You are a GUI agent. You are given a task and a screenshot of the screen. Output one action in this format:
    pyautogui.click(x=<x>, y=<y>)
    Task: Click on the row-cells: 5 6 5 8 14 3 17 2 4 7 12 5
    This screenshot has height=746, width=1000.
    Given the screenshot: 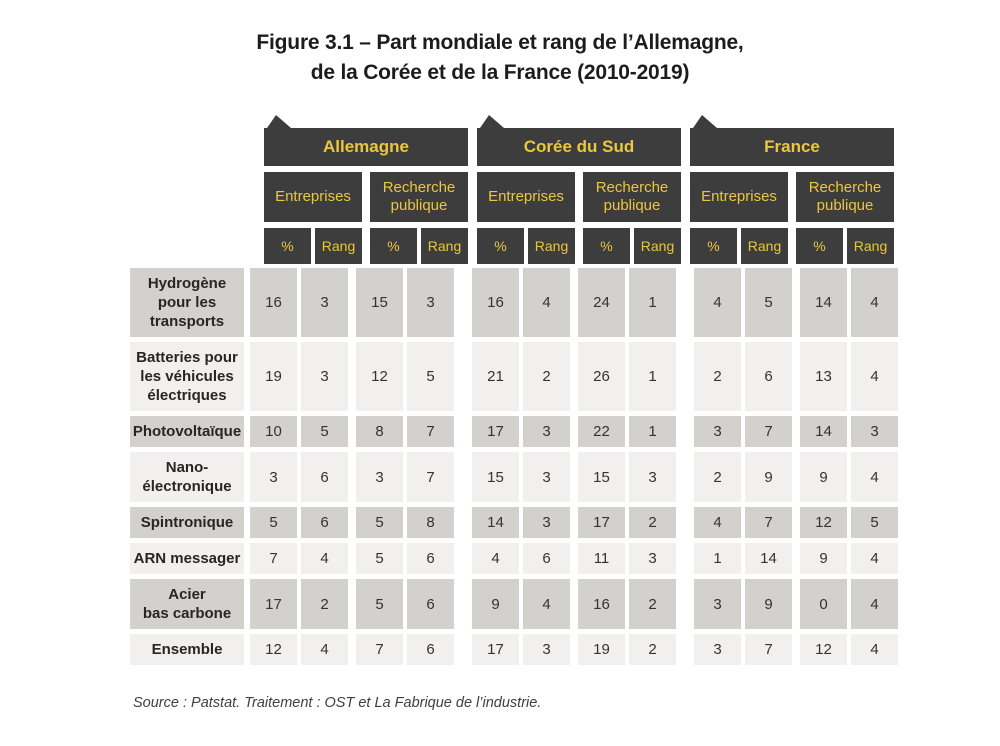 What is the action you would take?
    pyautogui.click(x=574, y=522)
    